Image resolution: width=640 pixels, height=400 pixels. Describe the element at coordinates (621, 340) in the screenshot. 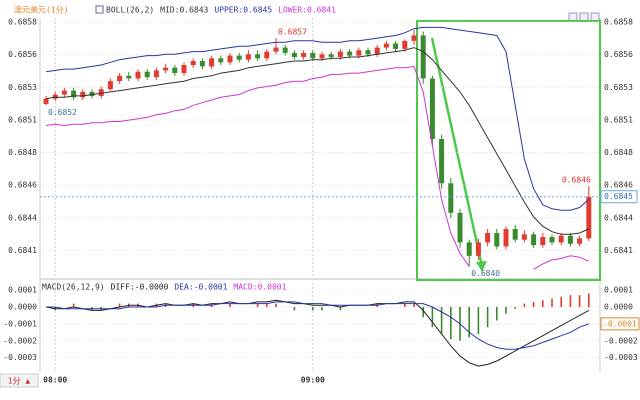

I see `y-tick-label-right: -0.0002` at that location.